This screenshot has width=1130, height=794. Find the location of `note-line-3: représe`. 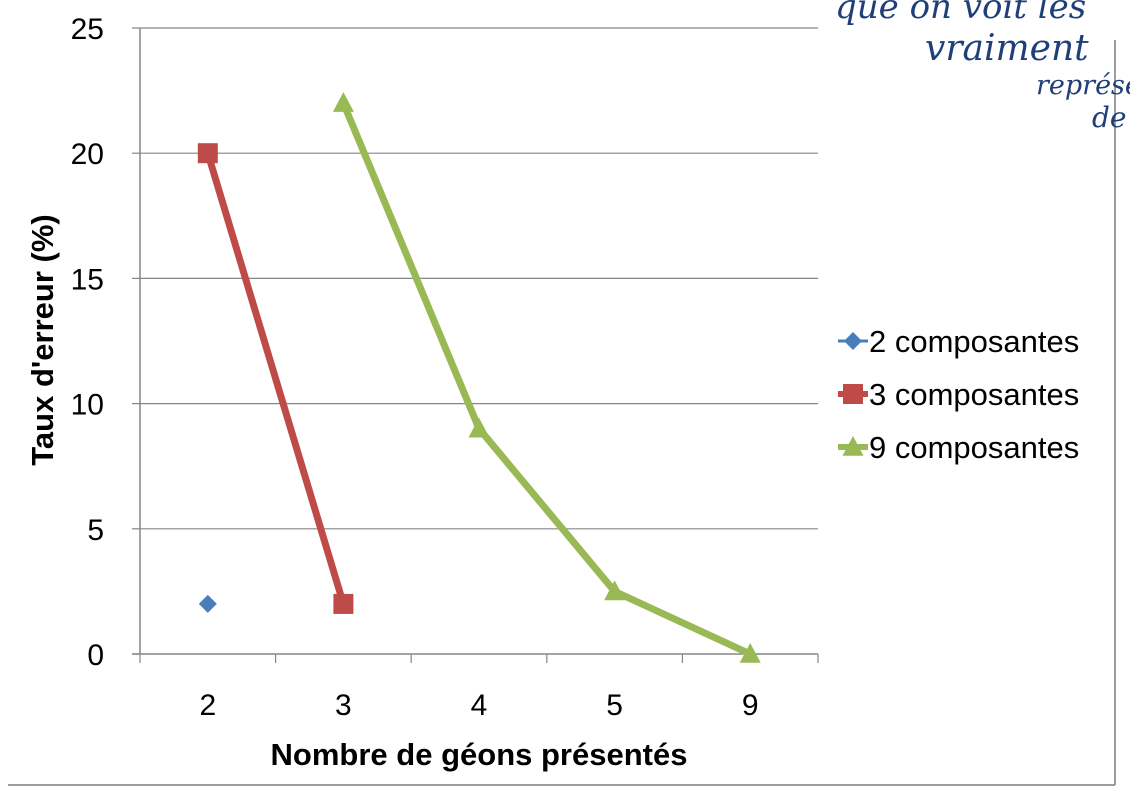

note-line-3: représe is located at coordinates (1083, 85).